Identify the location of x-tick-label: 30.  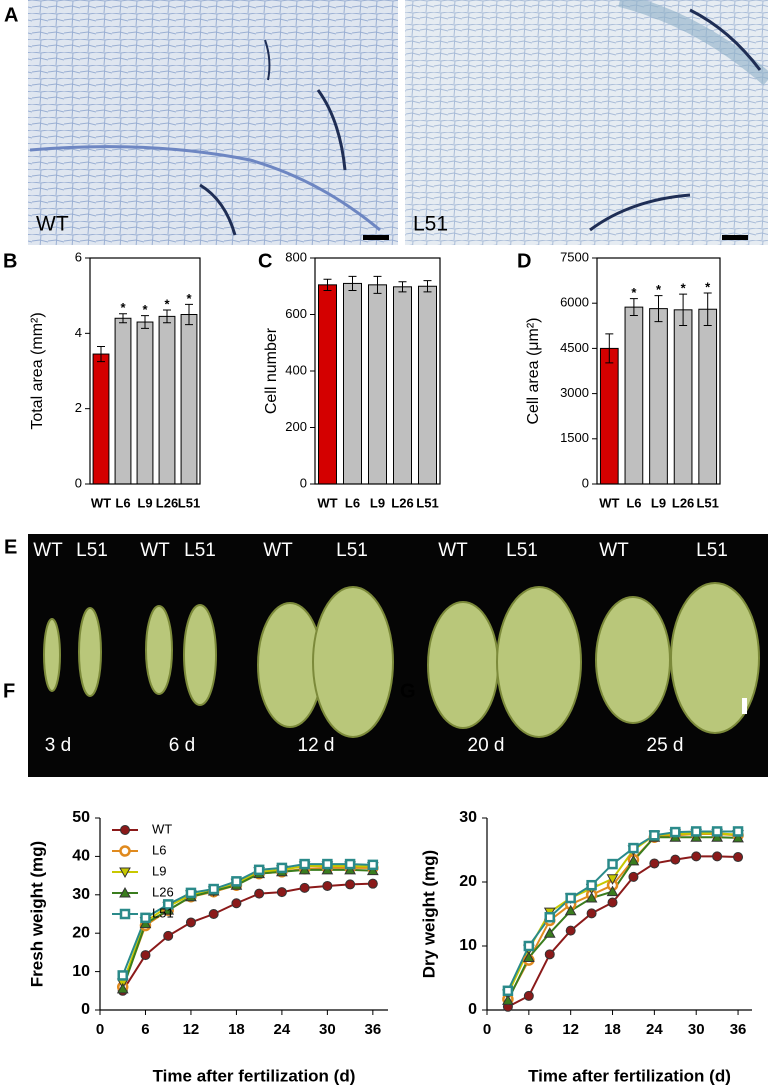
(327, 1029).